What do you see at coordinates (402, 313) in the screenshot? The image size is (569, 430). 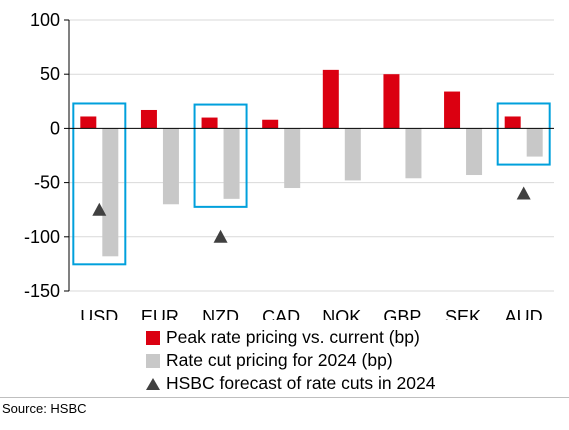 I see `x-category-label-gbp: GBP` at bounding box center [402, 313].